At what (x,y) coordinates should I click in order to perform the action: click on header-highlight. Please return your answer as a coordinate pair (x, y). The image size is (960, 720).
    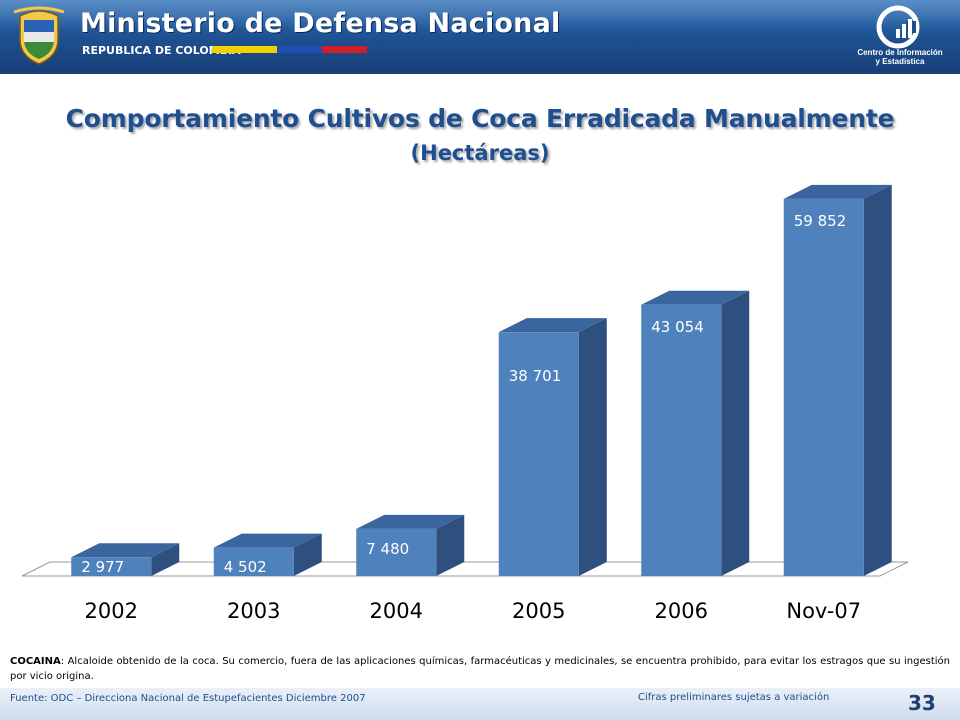
    Looking at the image, I should click on (480, 15).